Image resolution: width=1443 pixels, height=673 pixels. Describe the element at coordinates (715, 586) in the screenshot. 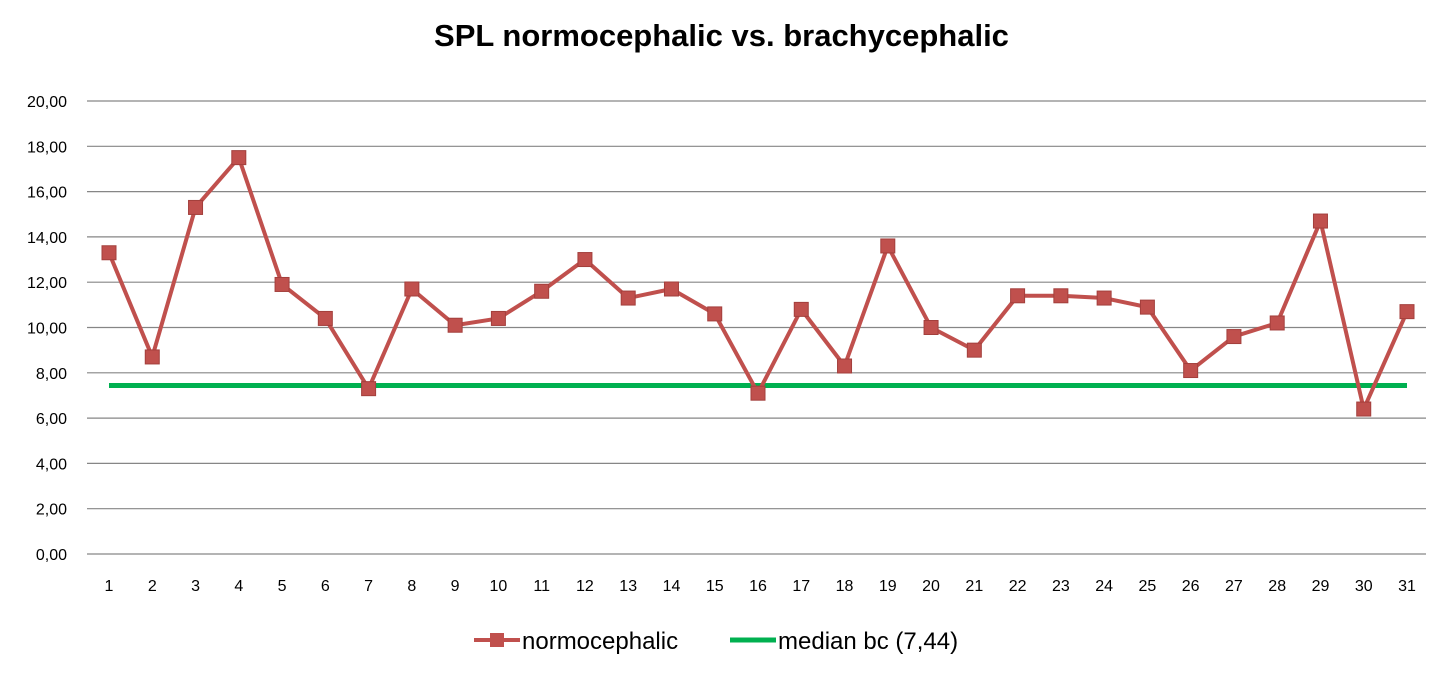

I see `x-tick-label: 15` at that location.